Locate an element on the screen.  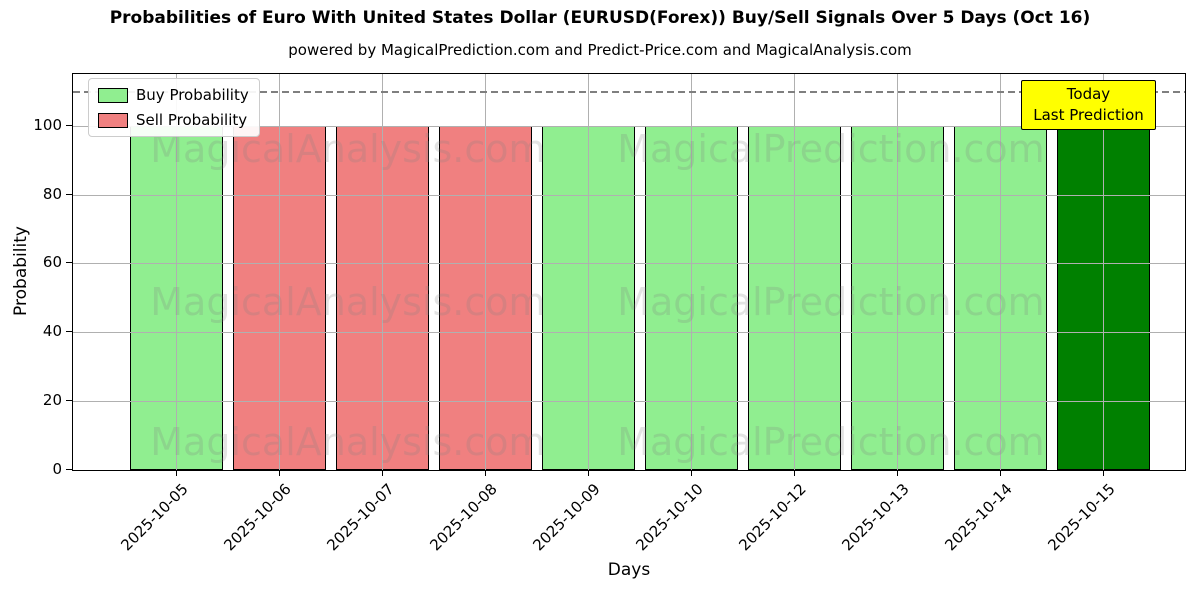
y-tick-label-60: 60 is located at coordinates (52, 262).